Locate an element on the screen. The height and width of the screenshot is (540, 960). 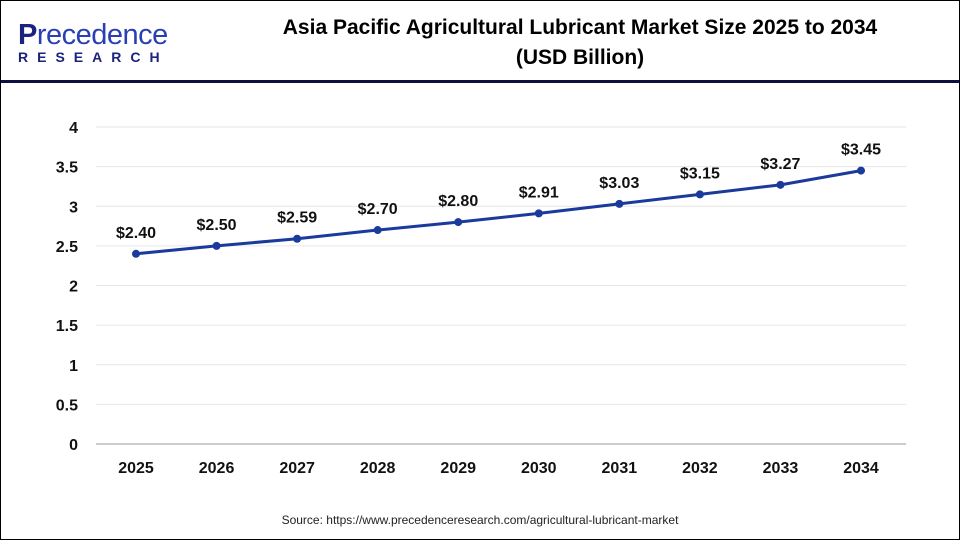
x-tick-label: 2032 is located at coordinates (700, 468).